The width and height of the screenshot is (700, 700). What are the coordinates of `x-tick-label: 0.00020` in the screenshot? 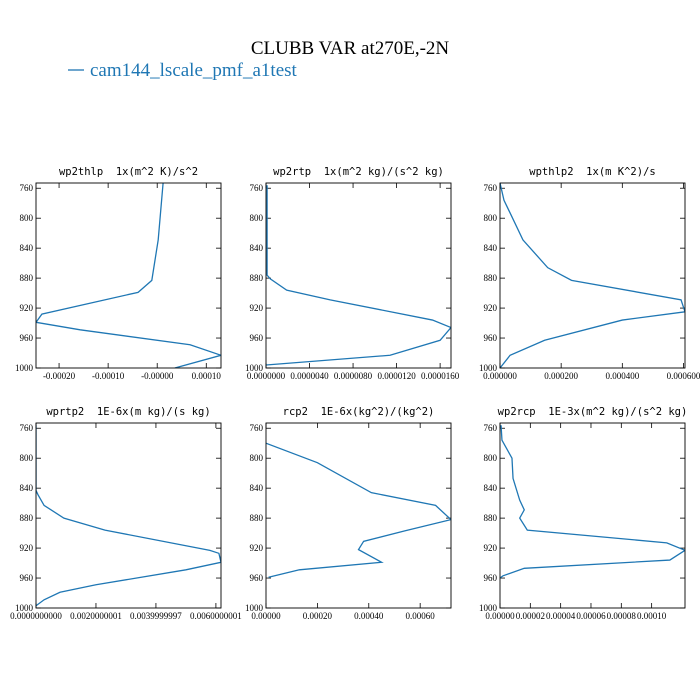 It's located at (318, 616).